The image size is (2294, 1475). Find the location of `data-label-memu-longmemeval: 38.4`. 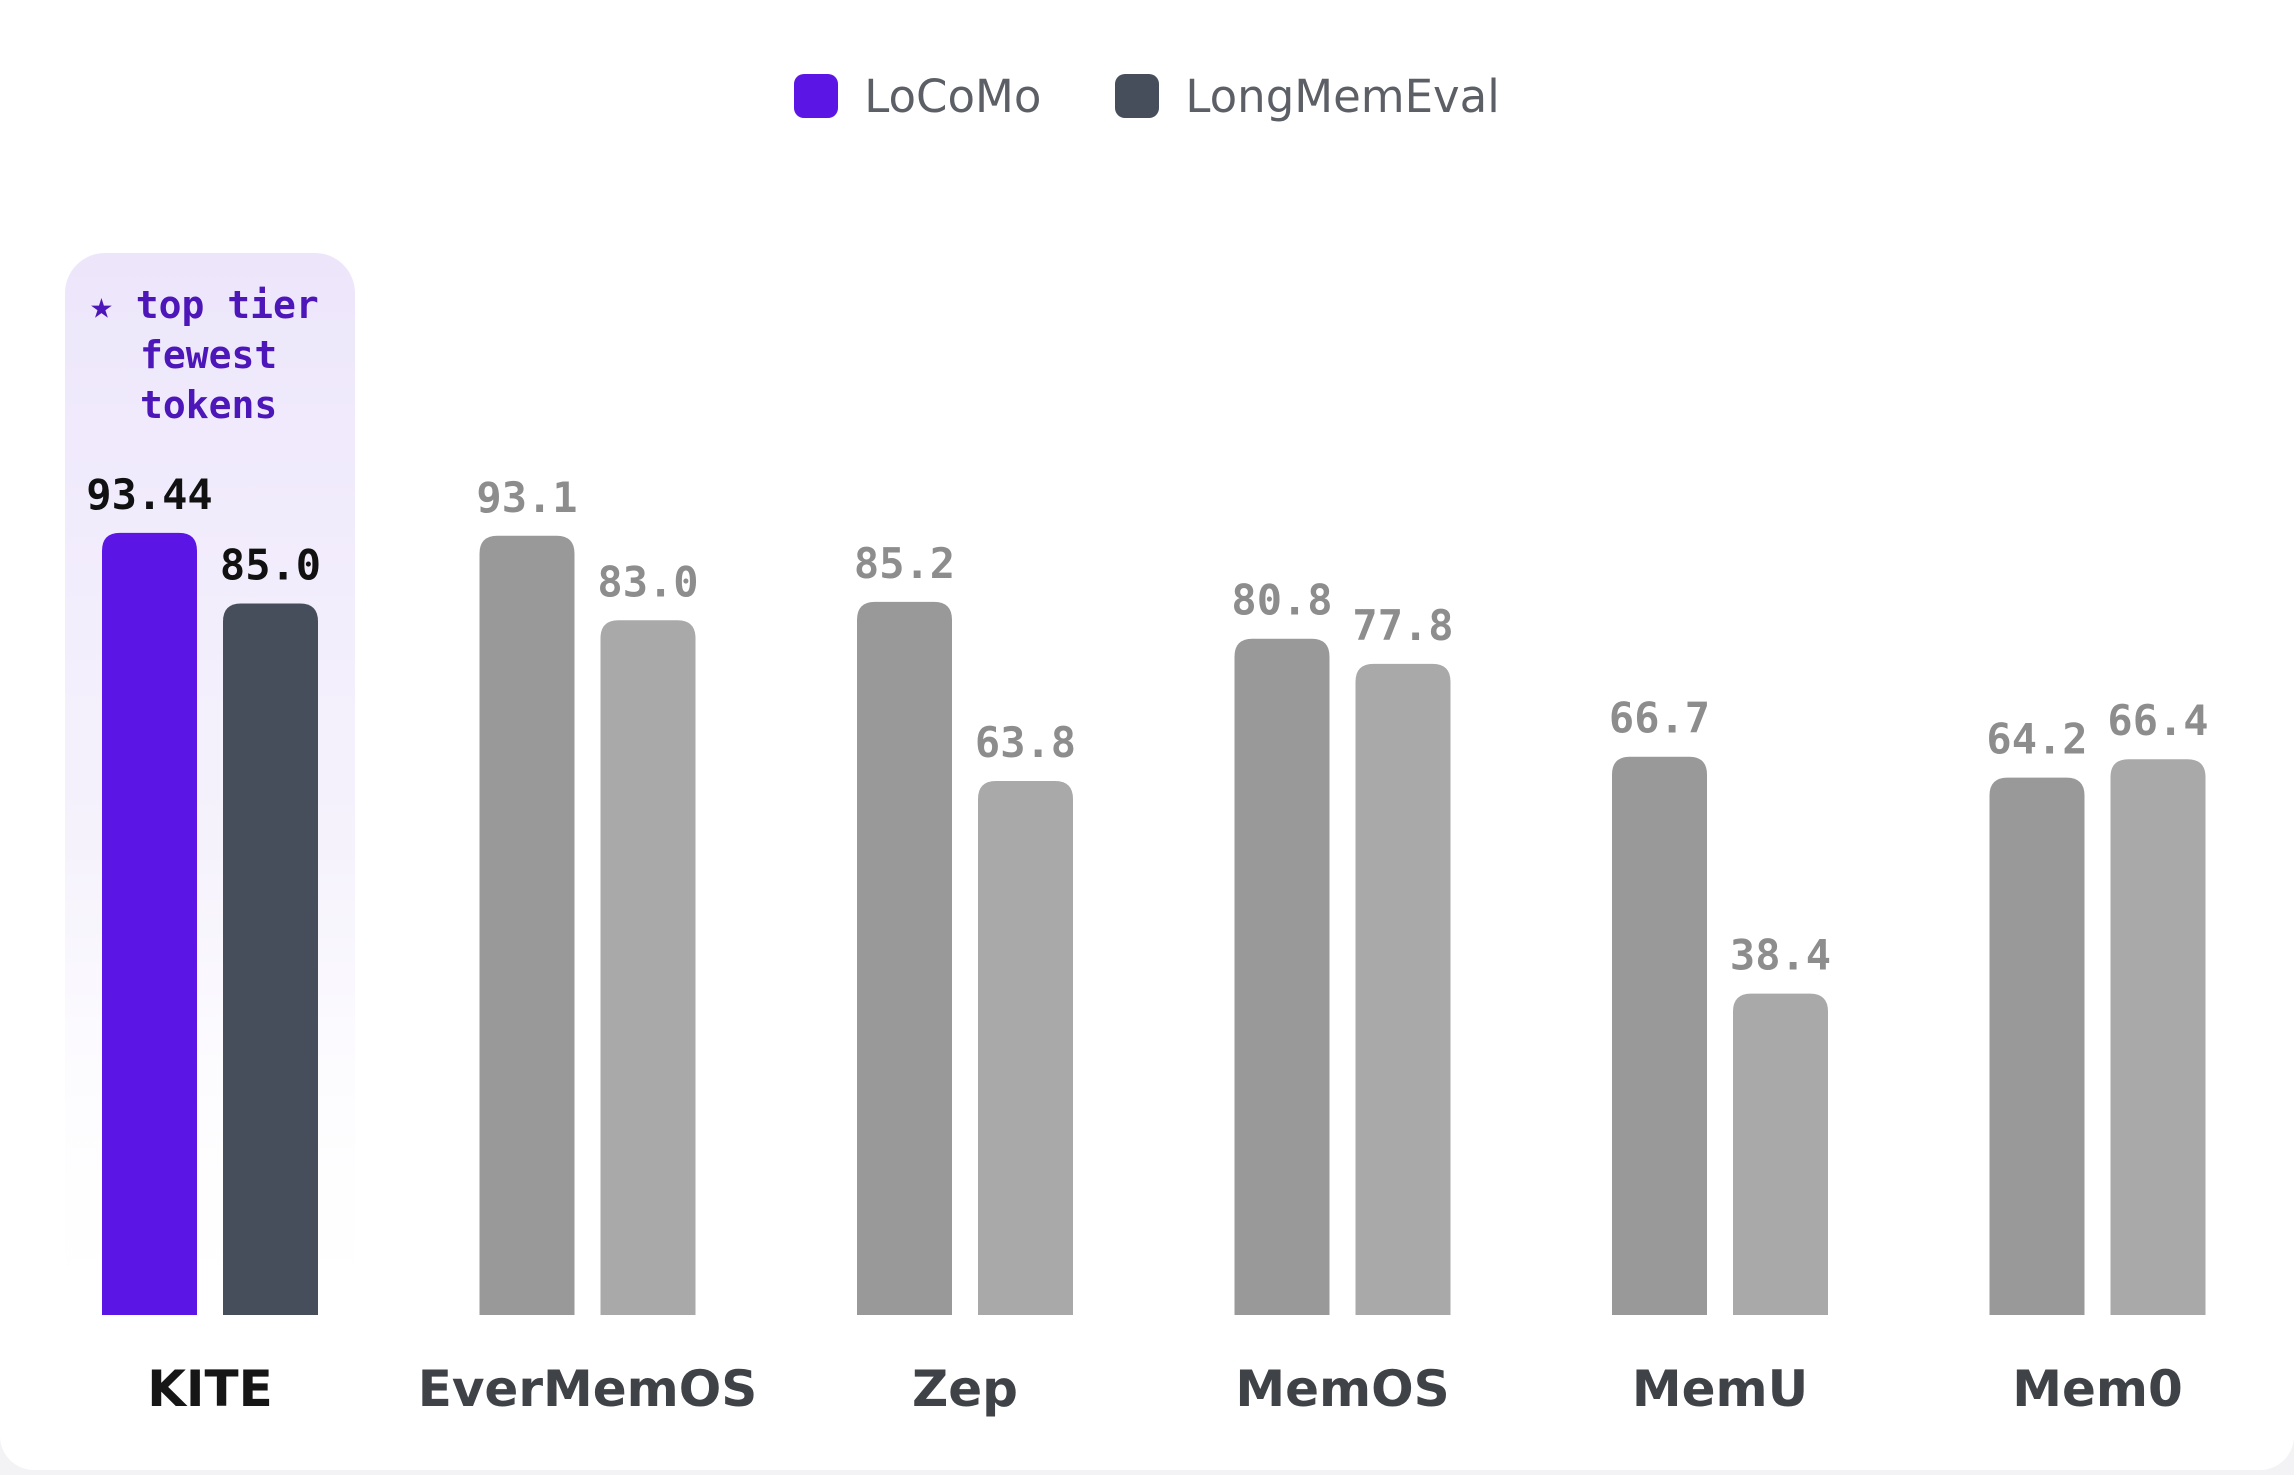

data-label-memu-longmemeval: 38.4 is located at coordinates (1780, 955).